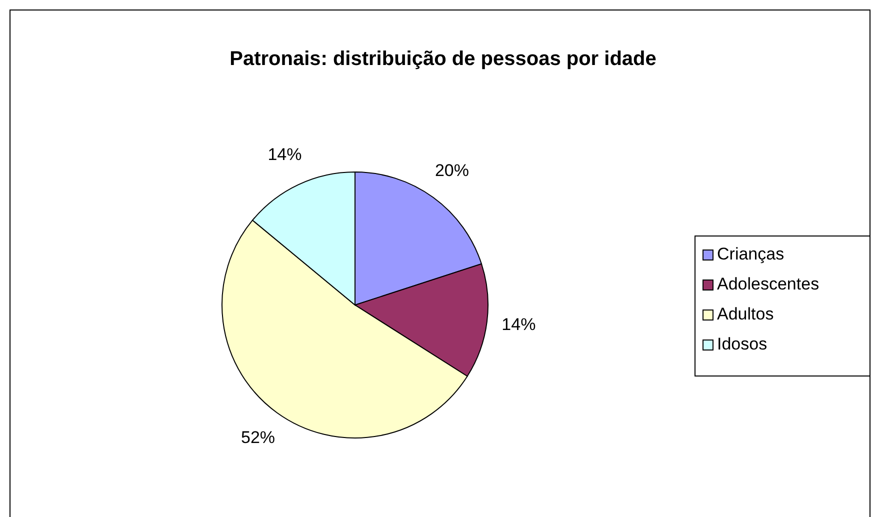 The width and height of the screenshot is (880, 517). Describe the element at coordinates (742, 344) in the screenshot. I see `legend-label: Idosos` at that location.